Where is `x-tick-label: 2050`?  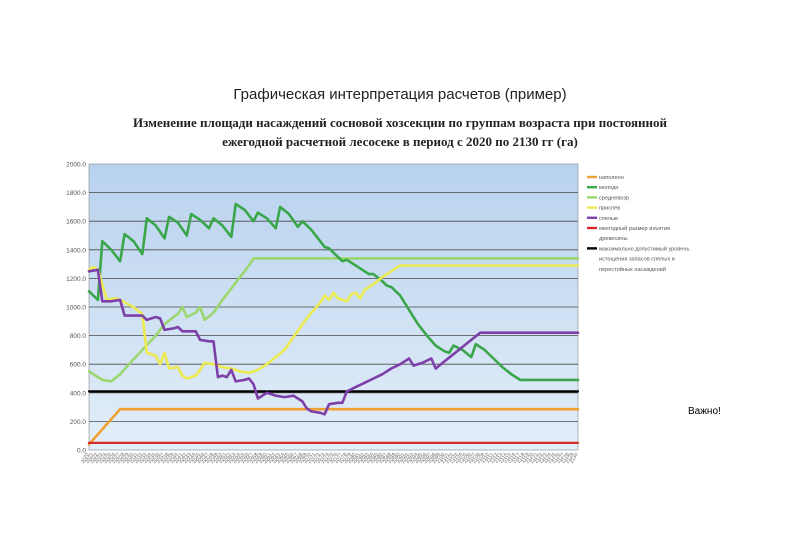
x-tick-label: 2050 is located at coordinates (218, 458).